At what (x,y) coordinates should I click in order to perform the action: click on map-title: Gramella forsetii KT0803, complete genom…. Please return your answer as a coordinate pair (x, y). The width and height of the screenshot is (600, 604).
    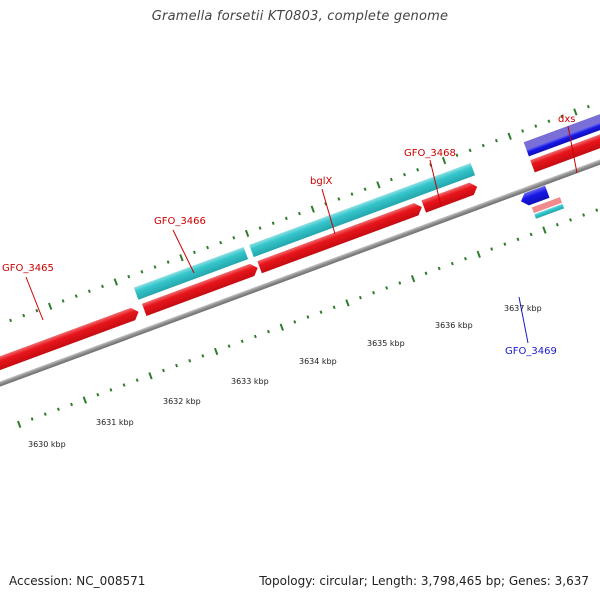
    Looking at the image, I should click on (300, 16).